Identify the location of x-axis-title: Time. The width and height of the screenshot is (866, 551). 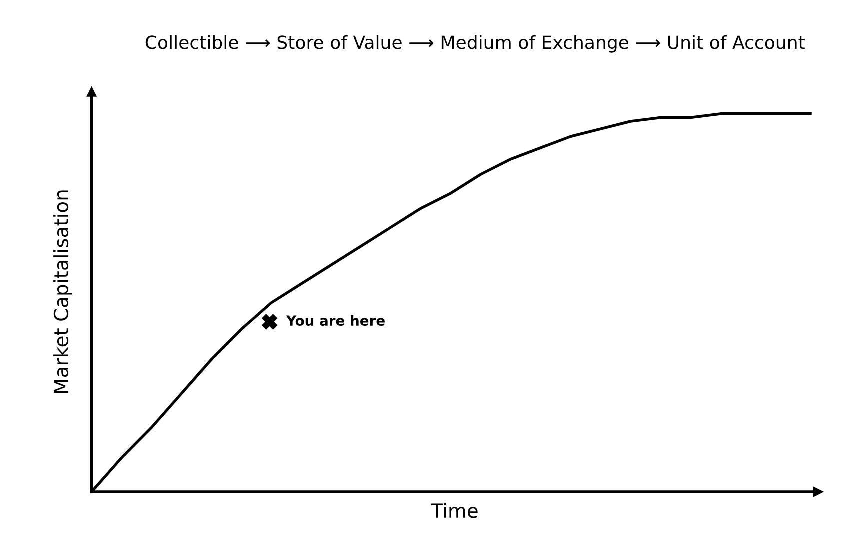
(454, 510).